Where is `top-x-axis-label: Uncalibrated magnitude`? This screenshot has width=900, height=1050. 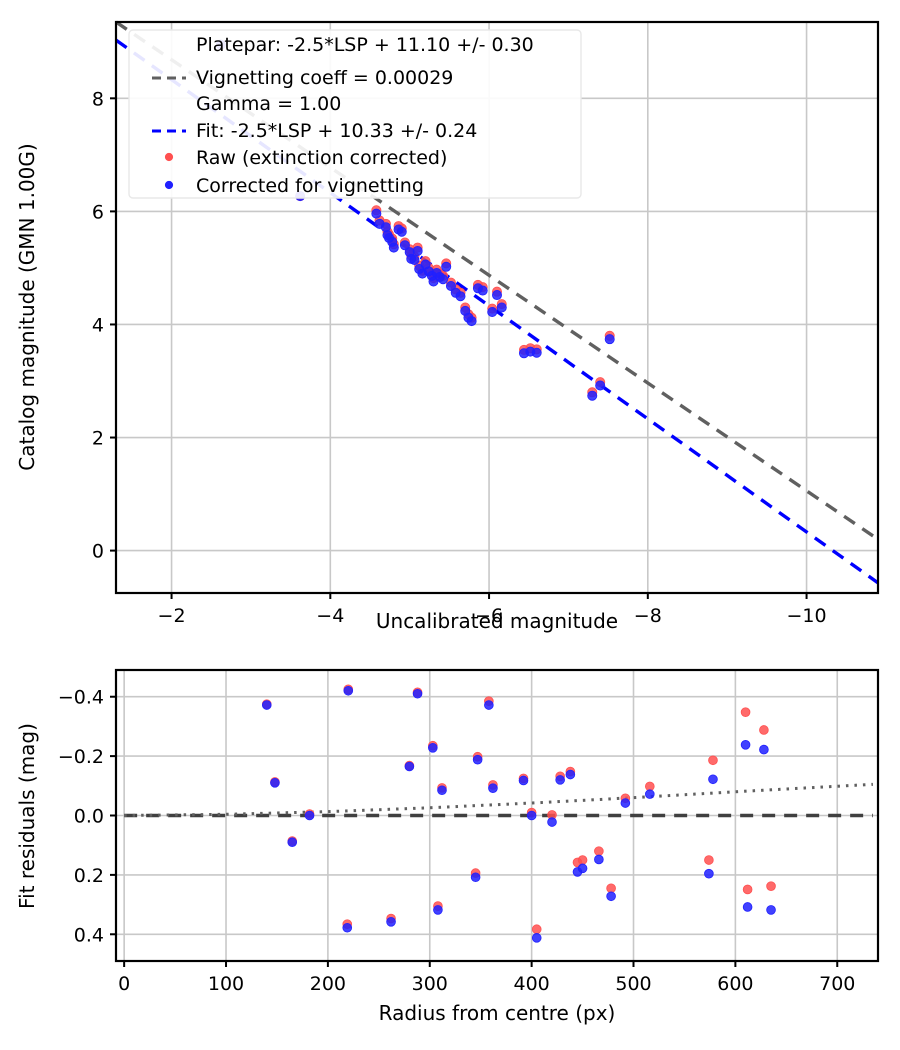
top-x-axis-label: Uncalibrated magnitude is located at coordinates (497, 621).